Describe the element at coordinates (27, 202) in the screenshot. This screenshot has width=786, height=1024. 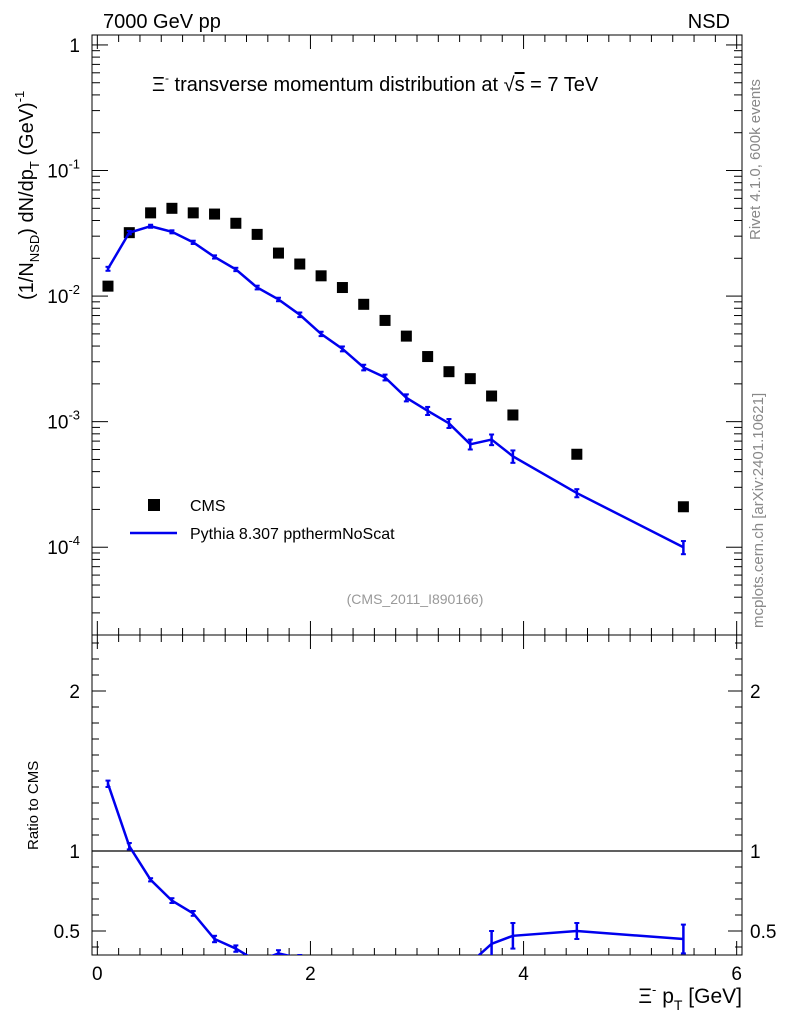
I see `ylabel-b: ) dN/dp` at that location.